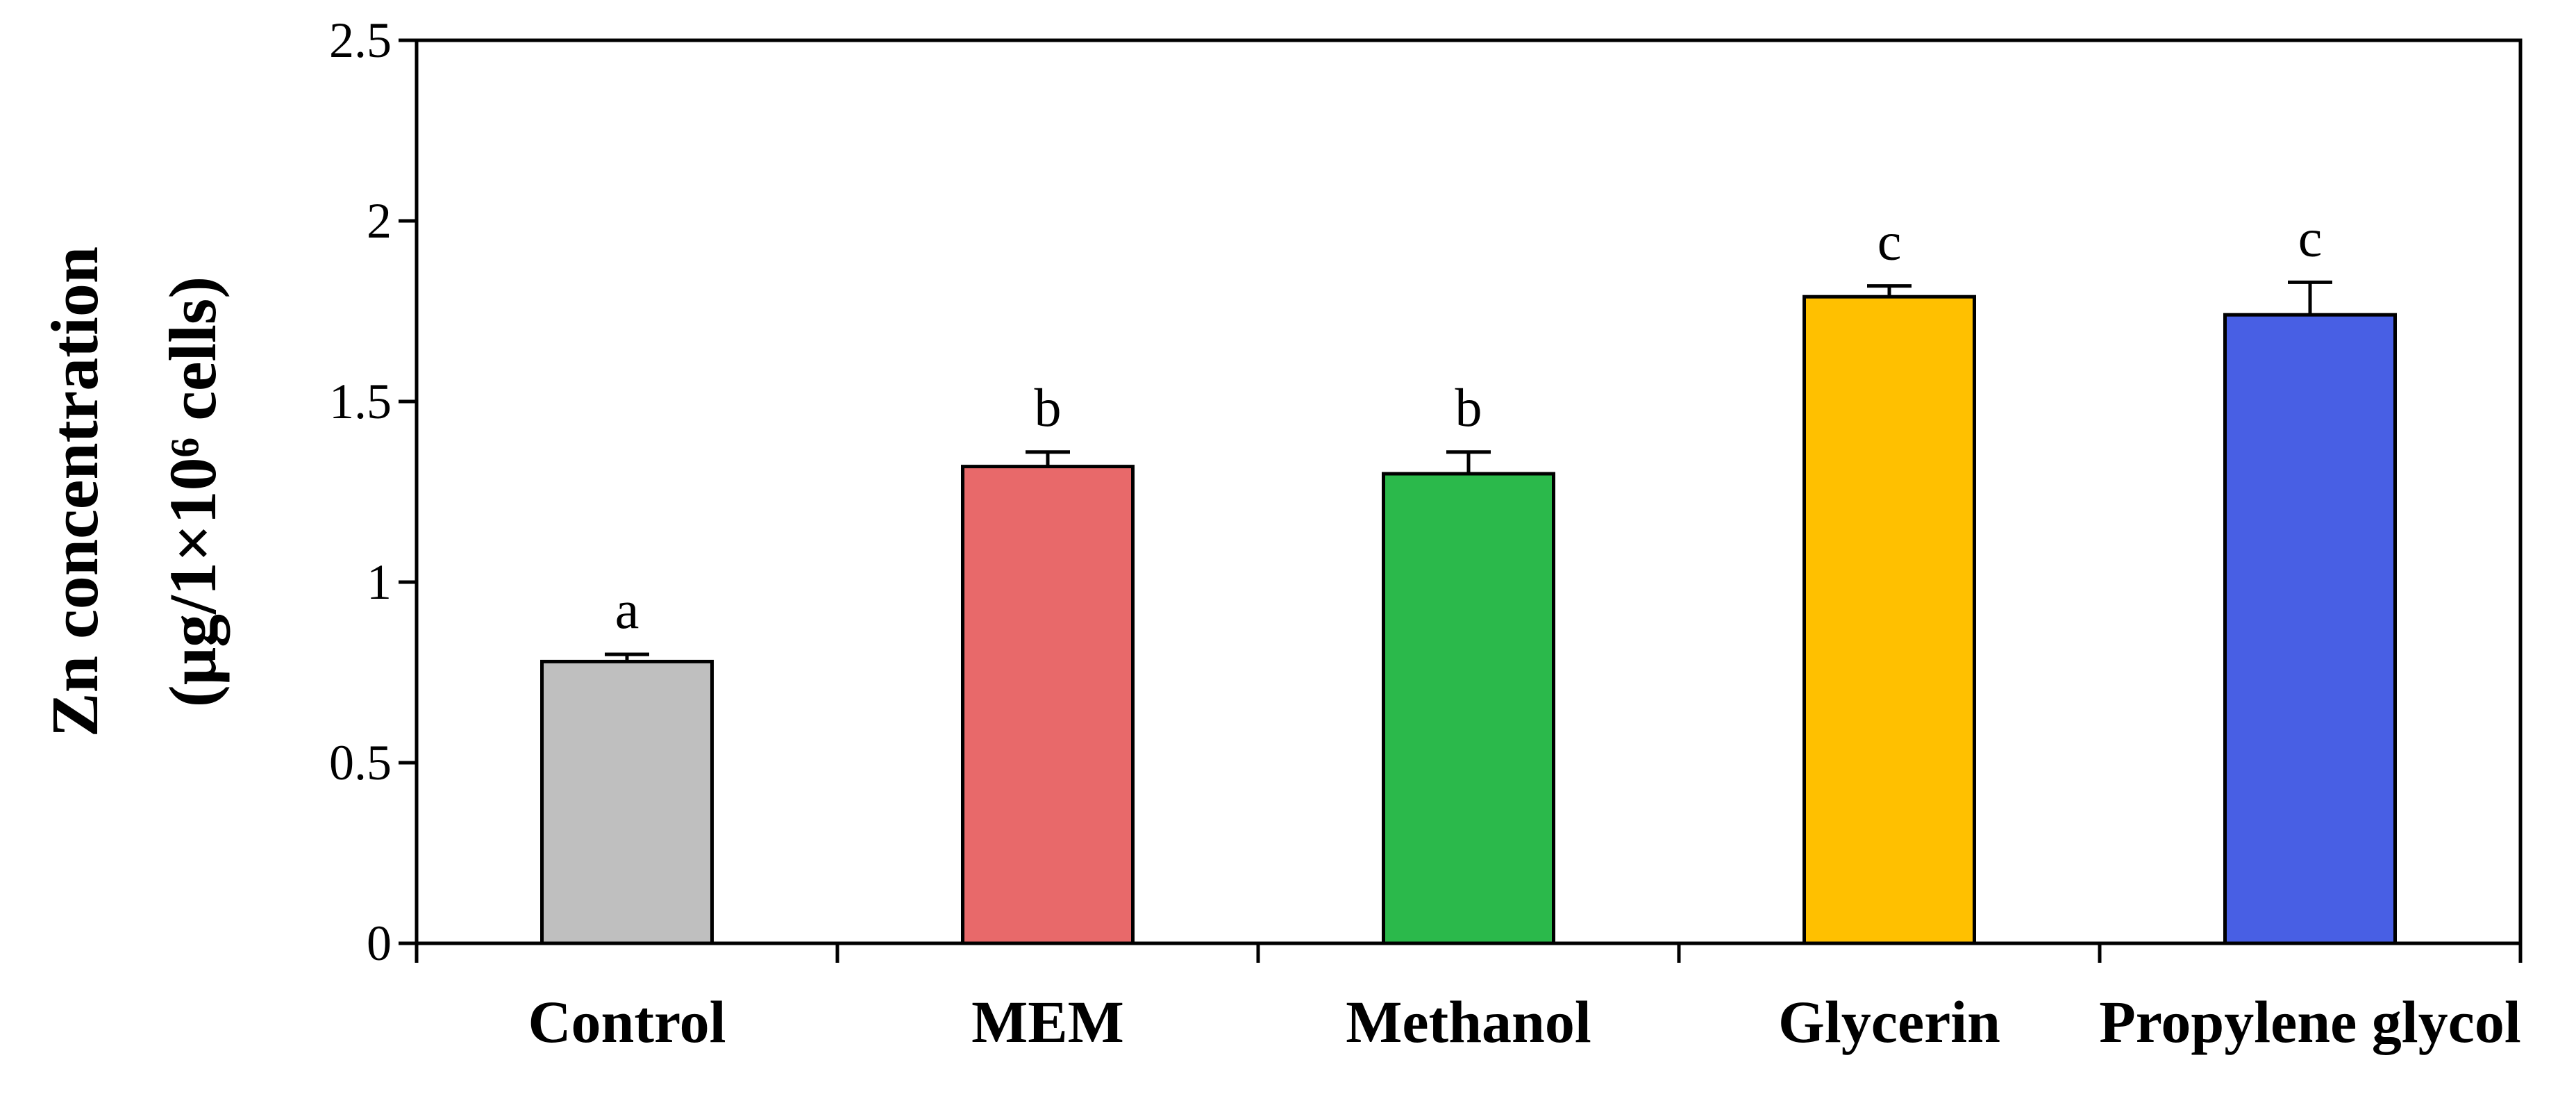 The image size is (2576, 1101). What do you see at coordinates (627, 1021) in the screenshot?
I see `x-category-label: Control` at bounding box center [627, 1021].